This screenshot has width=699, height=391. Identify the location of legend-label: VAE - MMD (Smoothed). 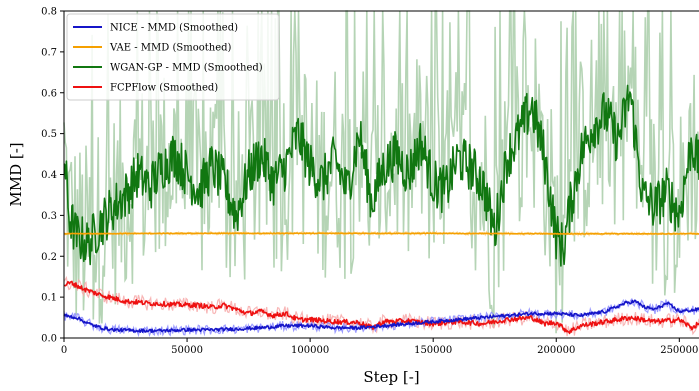
(170, 48).